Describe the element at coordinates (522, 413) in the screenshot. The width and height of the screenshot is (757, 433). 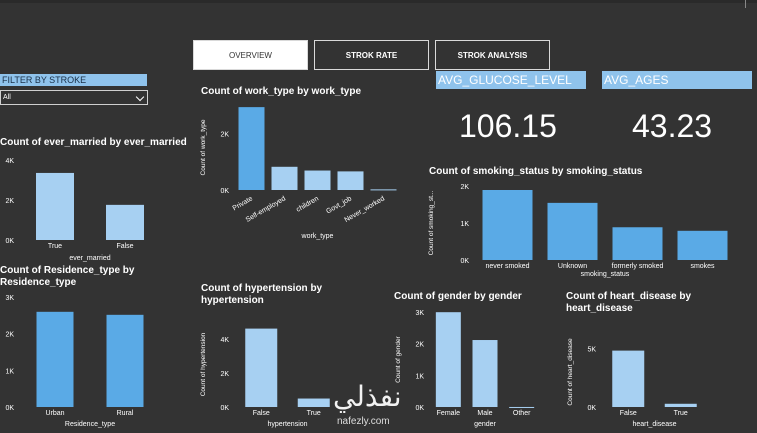
I see `x-tick-label: Other` at that location.